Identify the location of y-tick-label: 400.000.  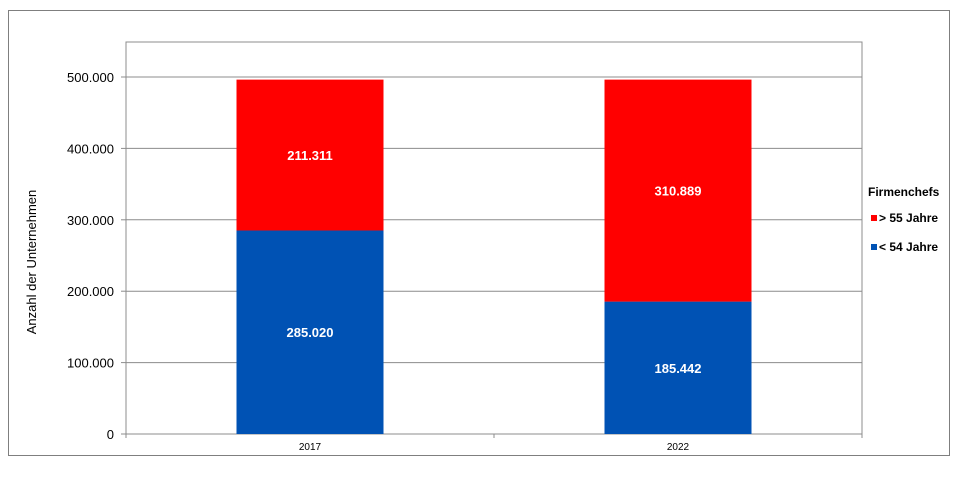
(90, 148).